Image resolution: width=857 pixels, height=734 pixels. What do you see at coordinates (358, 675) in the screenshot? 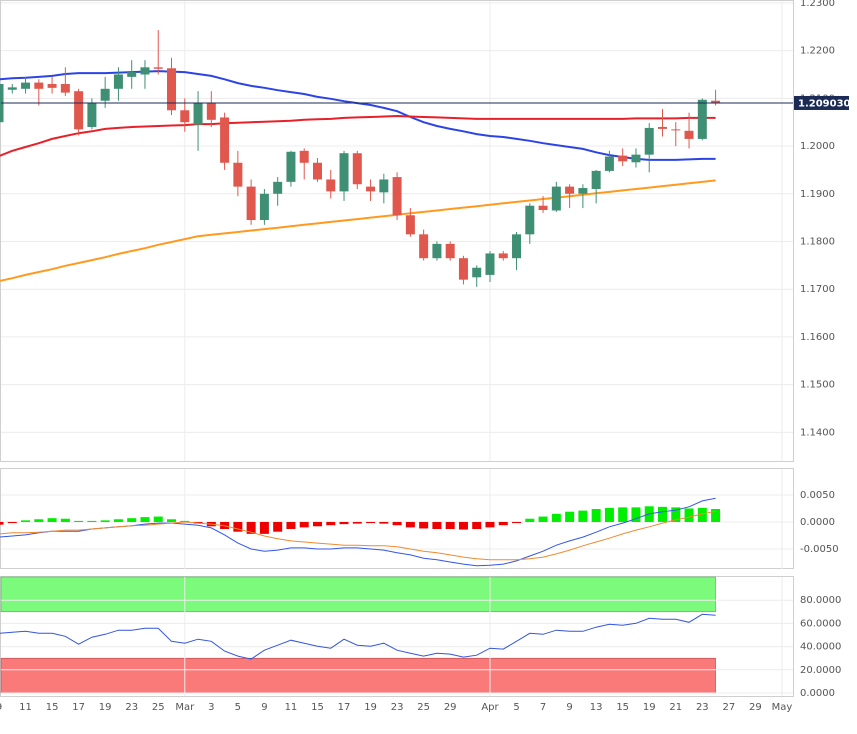
I see `oversold-zone` at bounding box center [358, 675].